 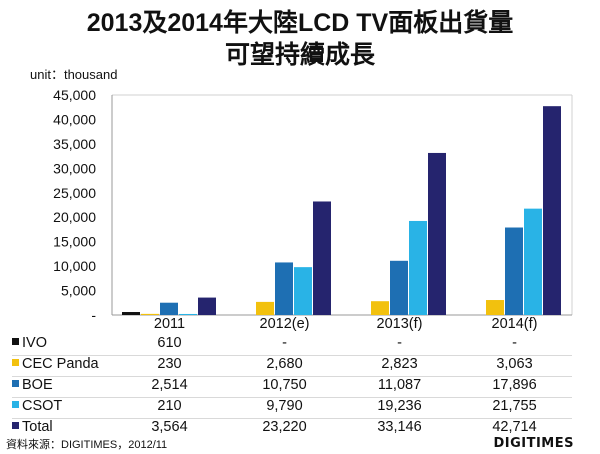 What do you see at coordinates (74, 266) in the screenshot?
I see `y-tick-label: 10,000` at bounding box center [74, 266].